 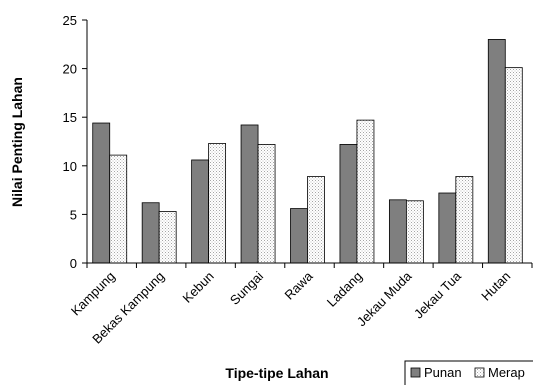 What do you see at coordinates (397, 231) in the screenshot?
I see `bar-punan-jekau-muda` at bounding box center [397, 231].